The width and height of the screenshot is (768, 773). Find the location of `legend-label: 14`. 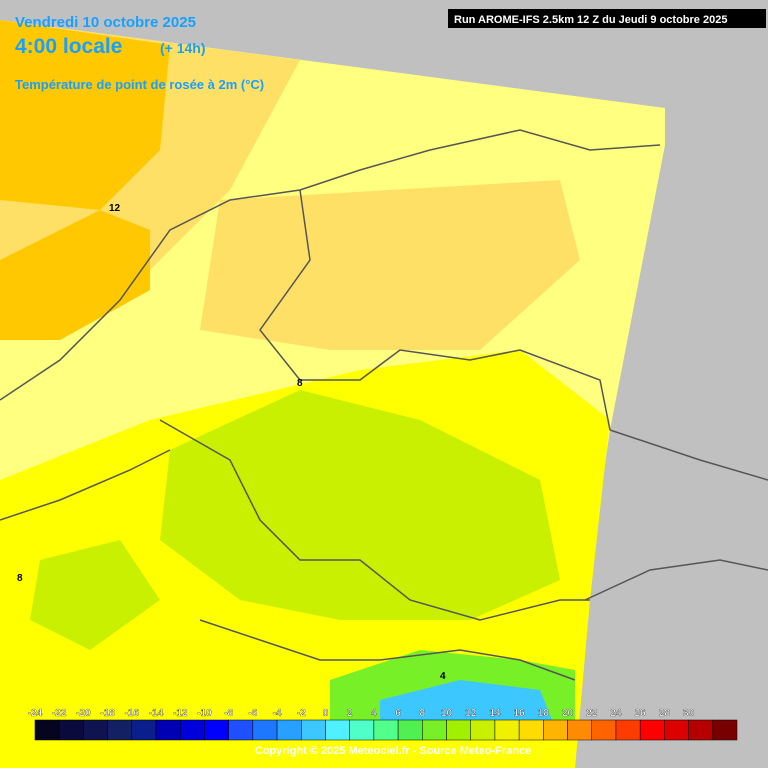

legend-label: 14 is located at coordinates (495, 713).